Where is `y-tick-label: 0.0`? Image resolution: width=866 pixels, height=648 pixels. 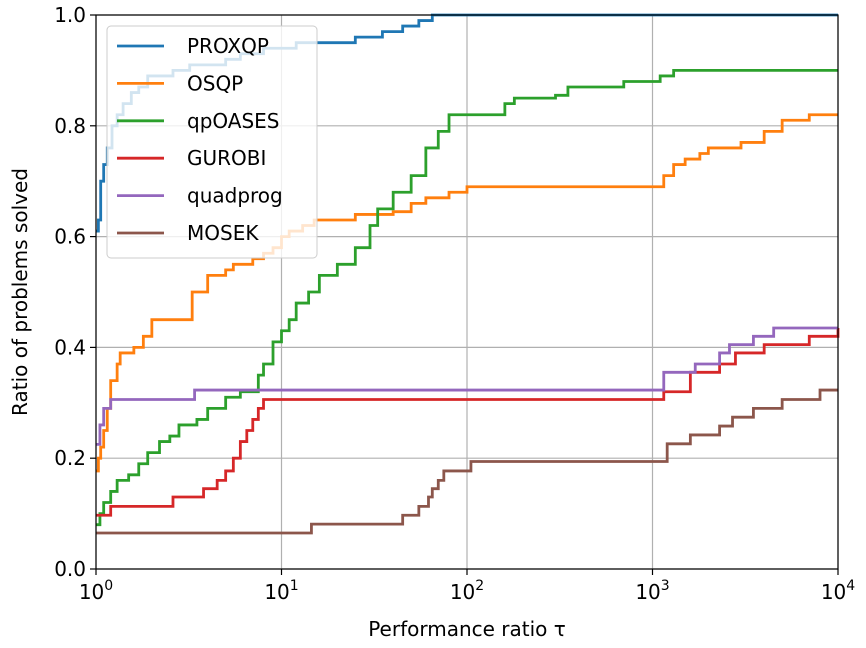 y-tick-label: 0.0 is located at coordinates (70, 569).